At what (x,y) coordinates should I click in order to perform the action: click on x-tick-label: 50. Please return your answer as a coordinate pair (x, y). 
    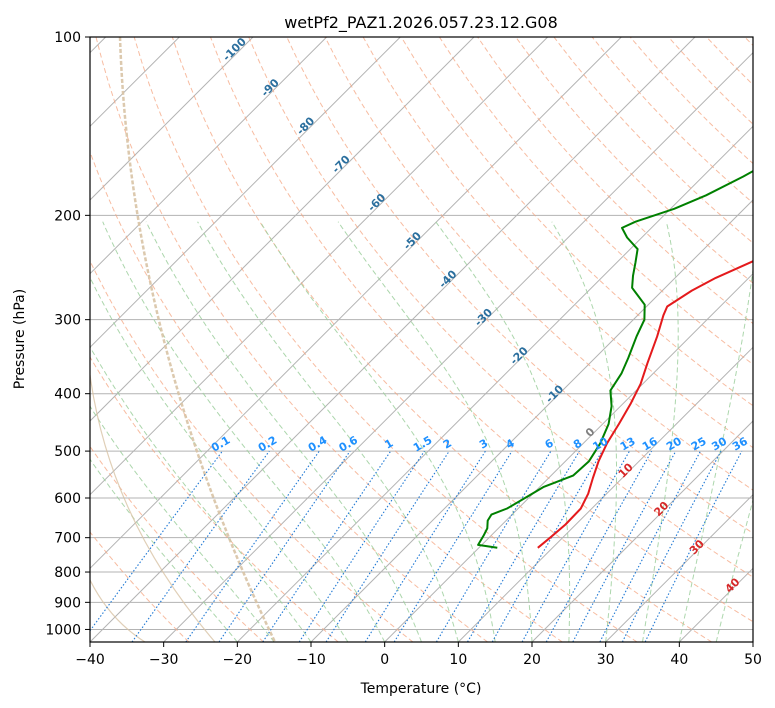
    Looking at the image, I should click on (753, 660).